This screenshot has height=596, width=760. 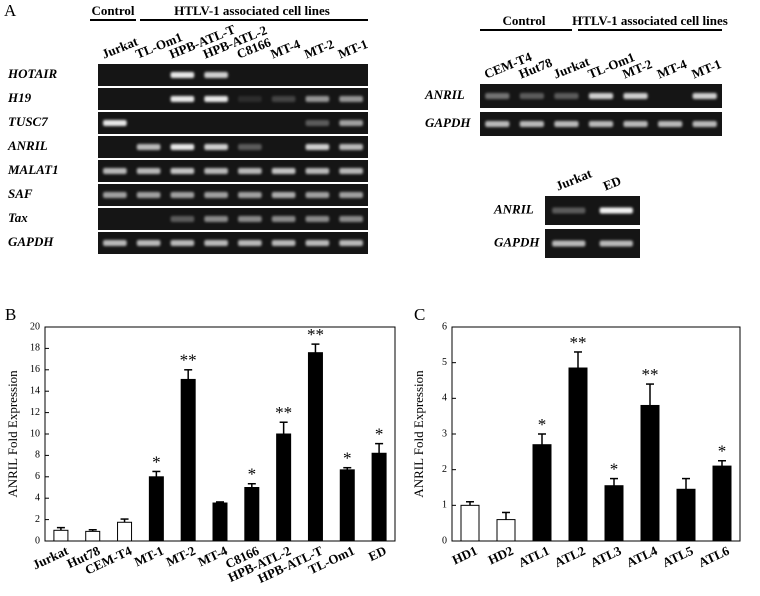 What do you see at coordinates (444, 433) in the screenshot?
I see `y-tick-label: 3` at bounding box center [444, 433].